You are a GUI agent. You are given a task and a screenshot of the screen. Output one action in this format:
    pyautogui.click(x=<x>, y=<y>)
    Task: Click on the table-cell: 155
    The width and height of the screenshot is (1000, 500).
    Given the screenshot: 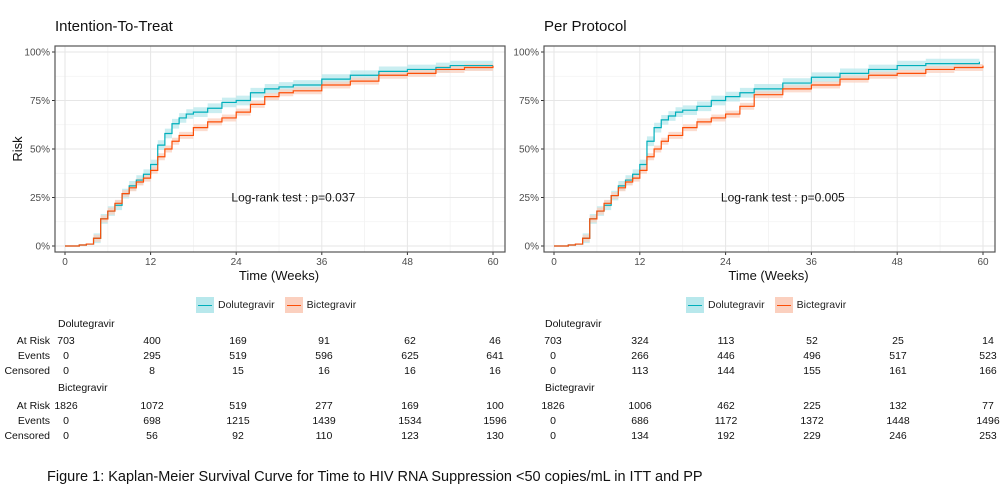 What is the action you would take?
    pyautogui.click(x=812, y=371)
    